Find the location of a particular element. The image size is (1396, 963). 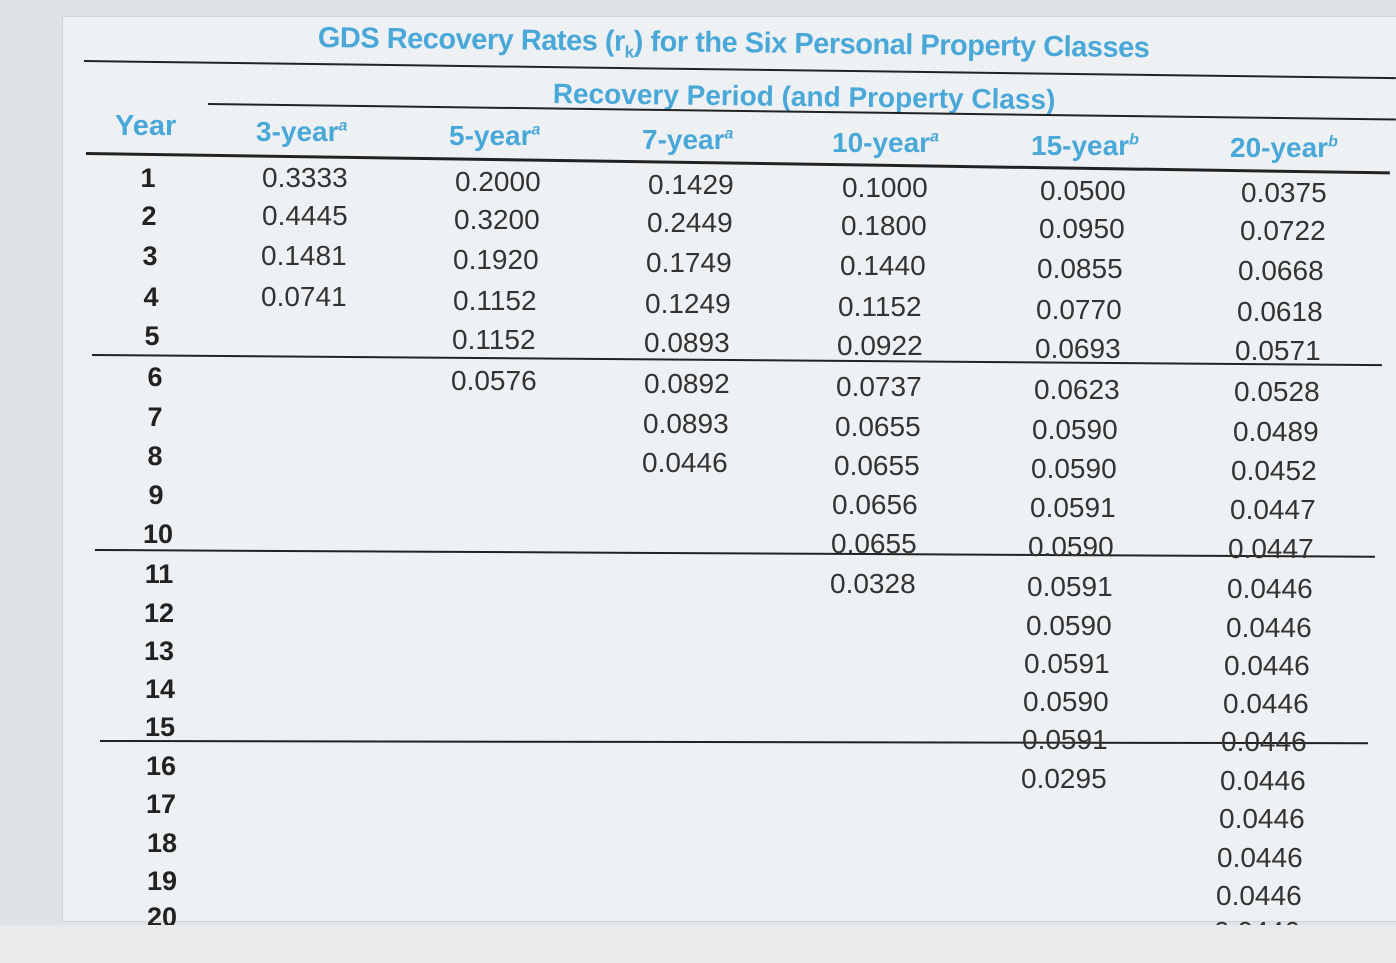

year-label-6: 6 is located at coordinates (155, 377).